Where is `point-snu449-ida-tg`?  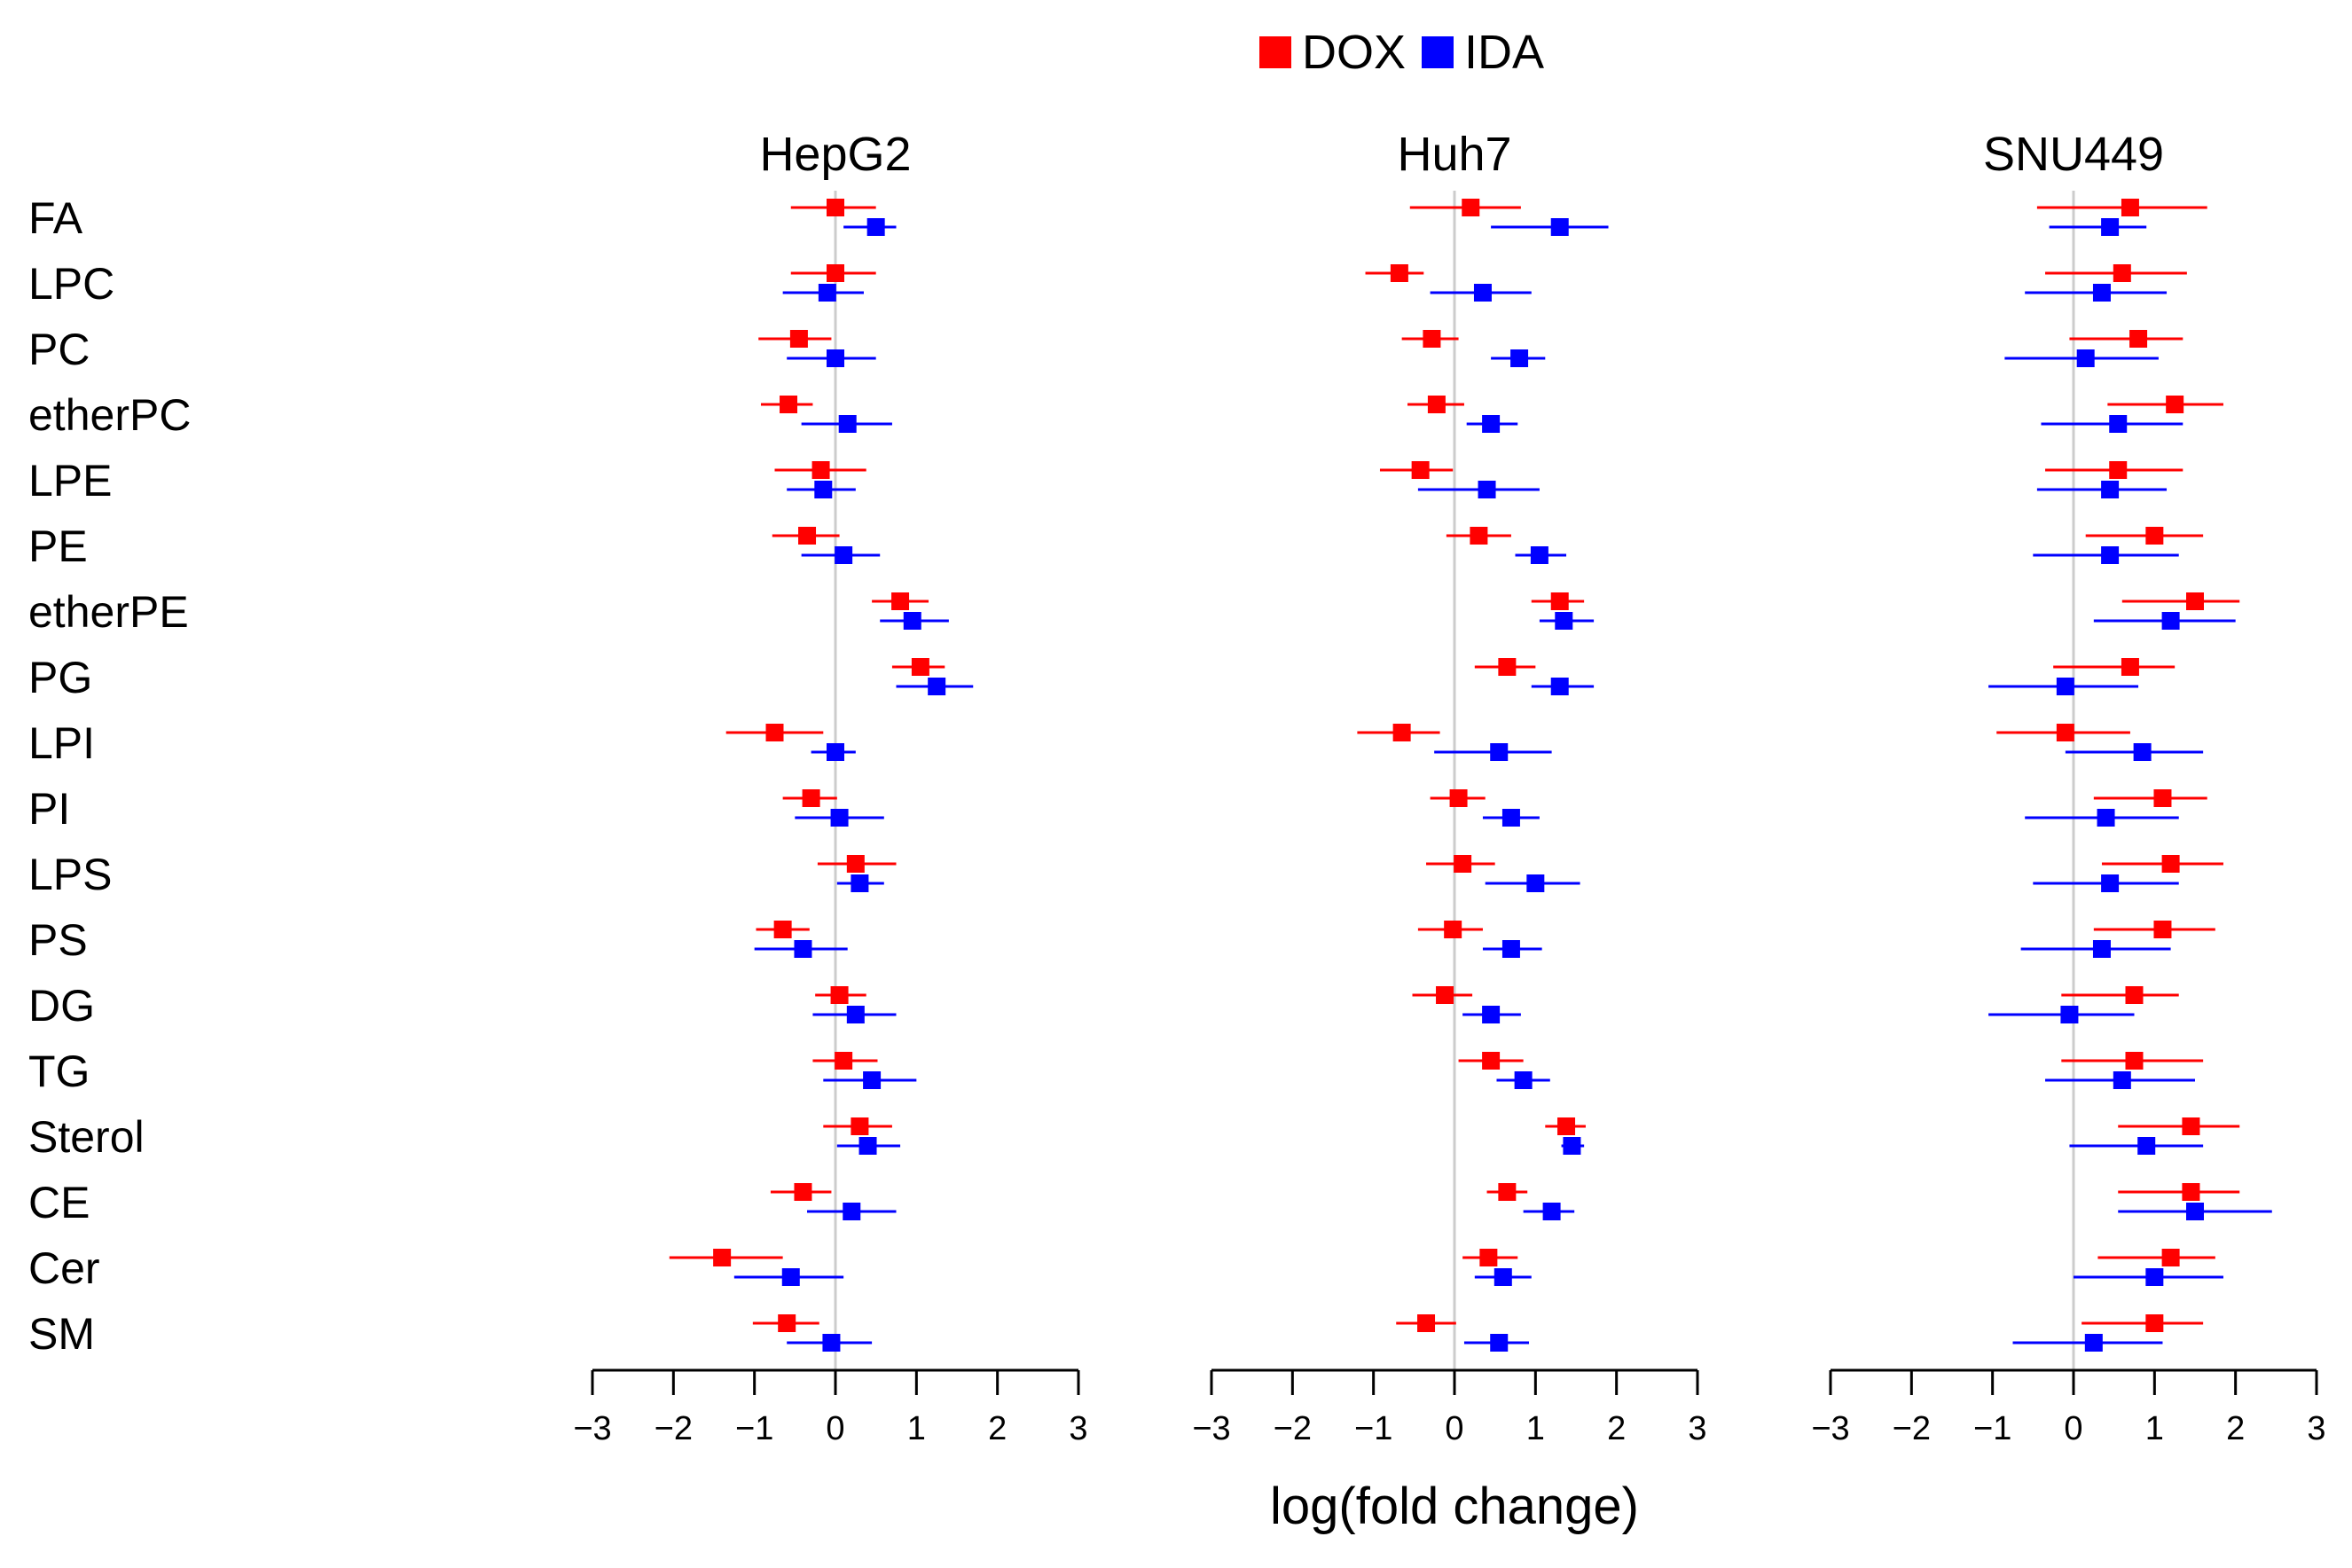
point-snu449-ida-tg is located at coordinates (2122, 1080).